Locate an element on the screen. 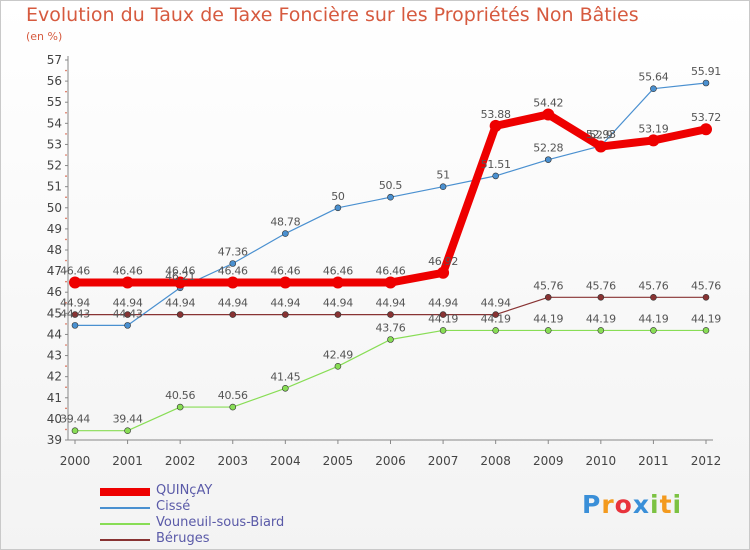 The image size is (750, 550). legend-label-cisse: Cissé is located at coordinates (173, 506).